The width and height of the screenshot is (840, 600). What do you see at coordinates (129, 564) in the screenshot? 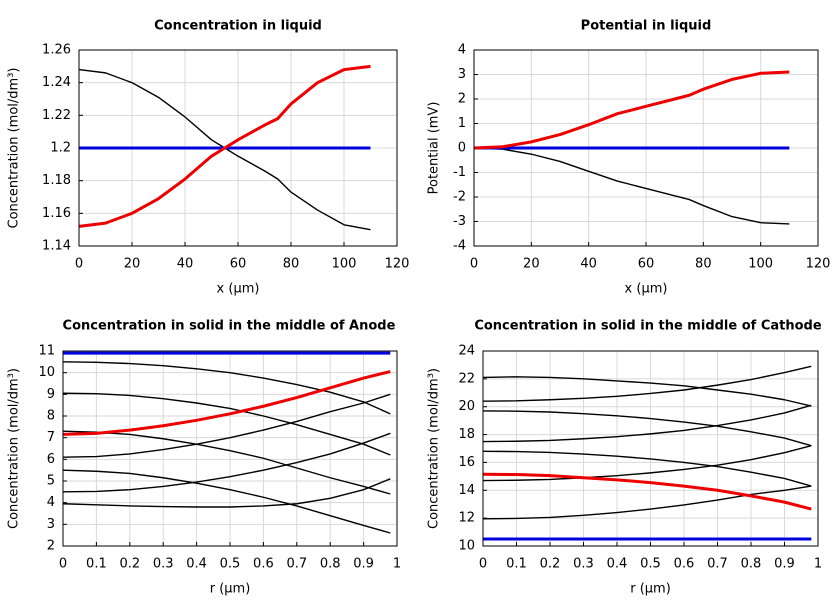
I see `x-tick-label: 0.2` at bounding box center [129, 564].